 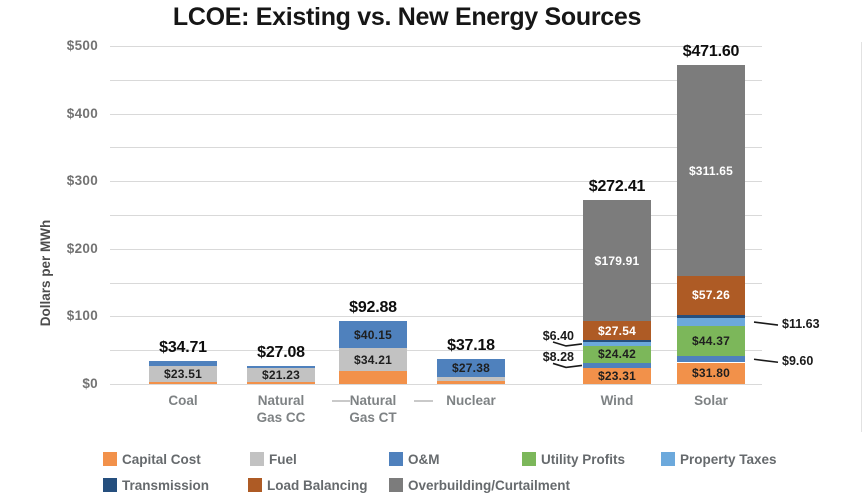 I want to click on legend-swatch-capital_cost, so click(x=110, y=459).